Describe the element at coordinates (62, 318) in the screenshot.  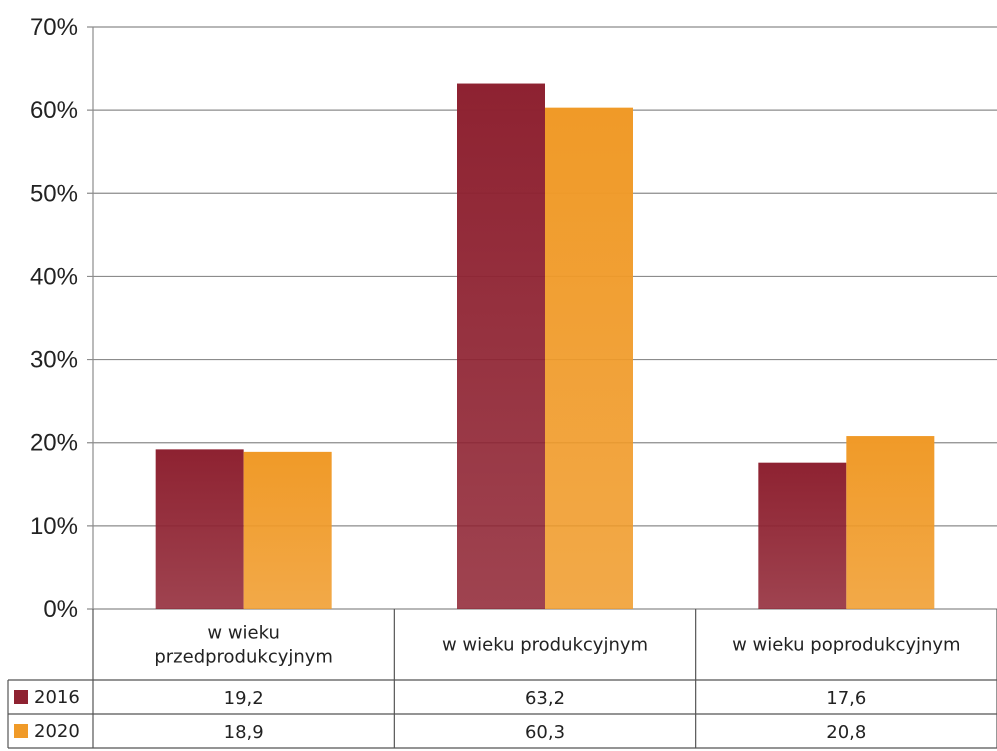
I see `y-axis: 0% 10% 20% 30% 40% 50% 60% 70%` at that location.